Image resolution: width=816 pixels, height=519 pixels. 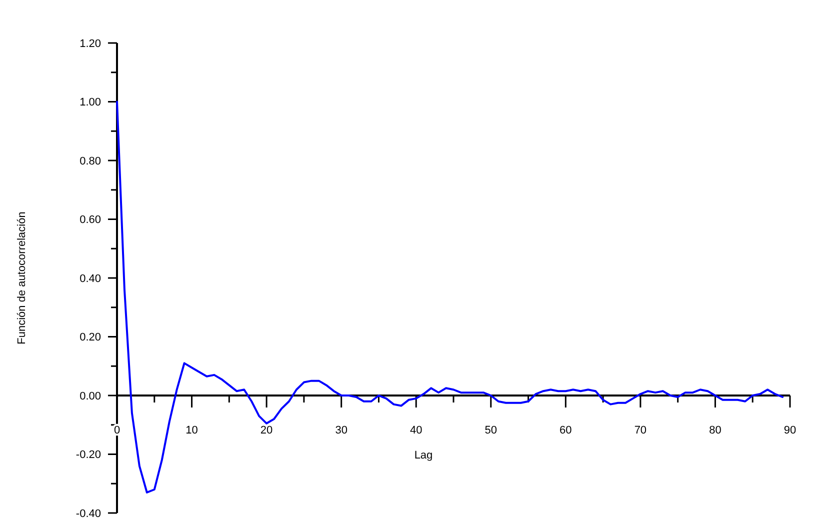 I want to click on y-tick-label: -0.40, so click(x=88, y=513).